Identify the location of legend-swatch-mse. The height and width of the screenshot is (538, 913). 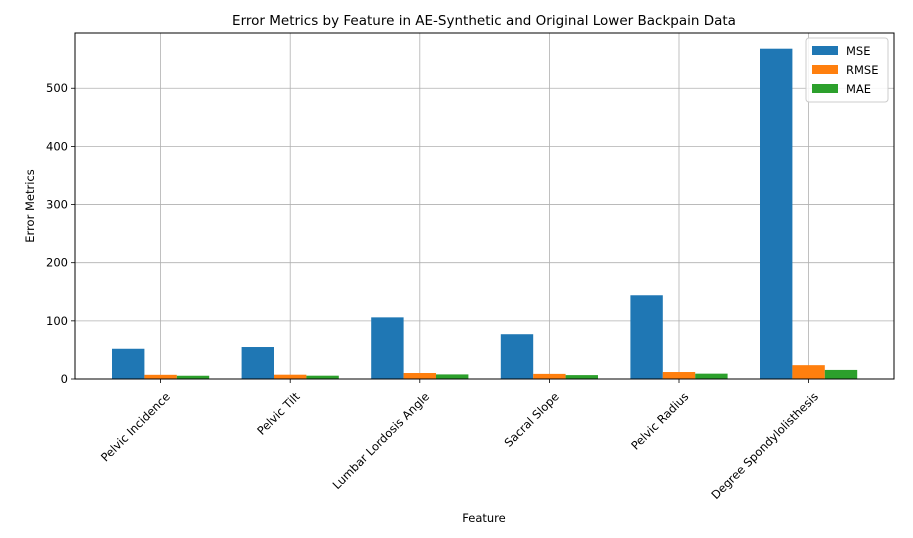
(825, 50).